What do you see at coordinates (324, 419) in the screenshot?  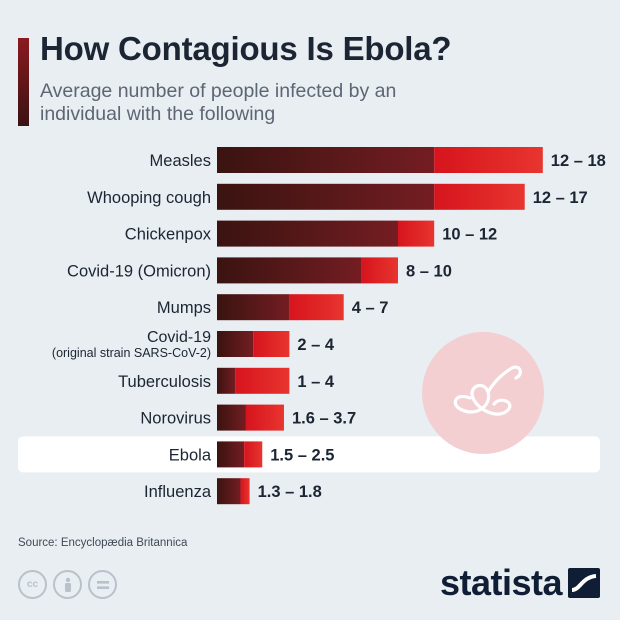 I see `value-label: 1.6 – 3.7` at bounding box center [324, 419].